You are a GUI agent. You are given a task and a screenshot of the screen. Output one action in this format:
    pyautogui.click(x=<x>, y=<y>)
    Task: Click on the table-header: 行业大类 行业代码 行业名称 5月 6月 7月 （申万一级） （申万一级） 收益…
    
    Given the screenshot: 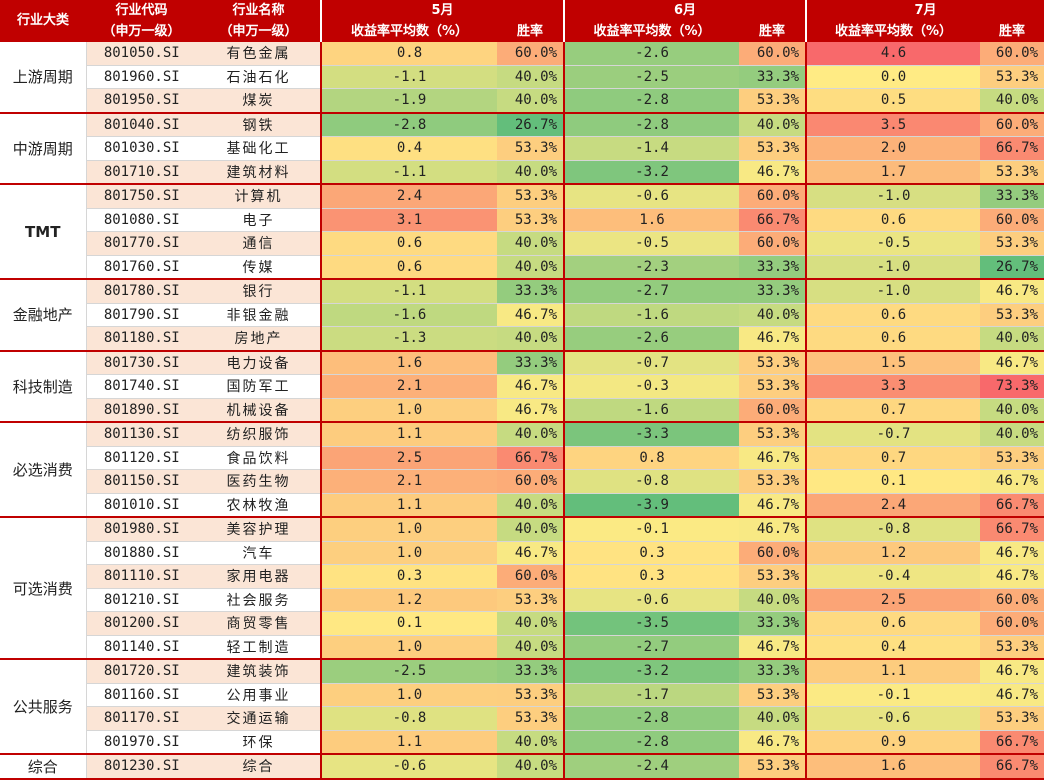 What is the action you would take?
    pyautogui.click(x=522, y=21)
    